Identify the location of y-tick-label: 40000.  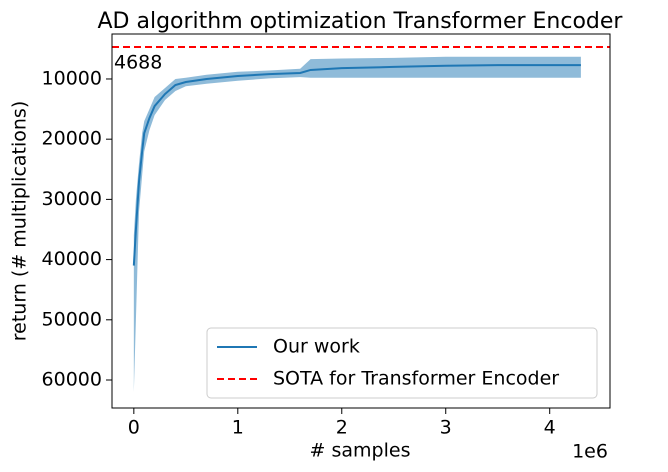
(72, 259).